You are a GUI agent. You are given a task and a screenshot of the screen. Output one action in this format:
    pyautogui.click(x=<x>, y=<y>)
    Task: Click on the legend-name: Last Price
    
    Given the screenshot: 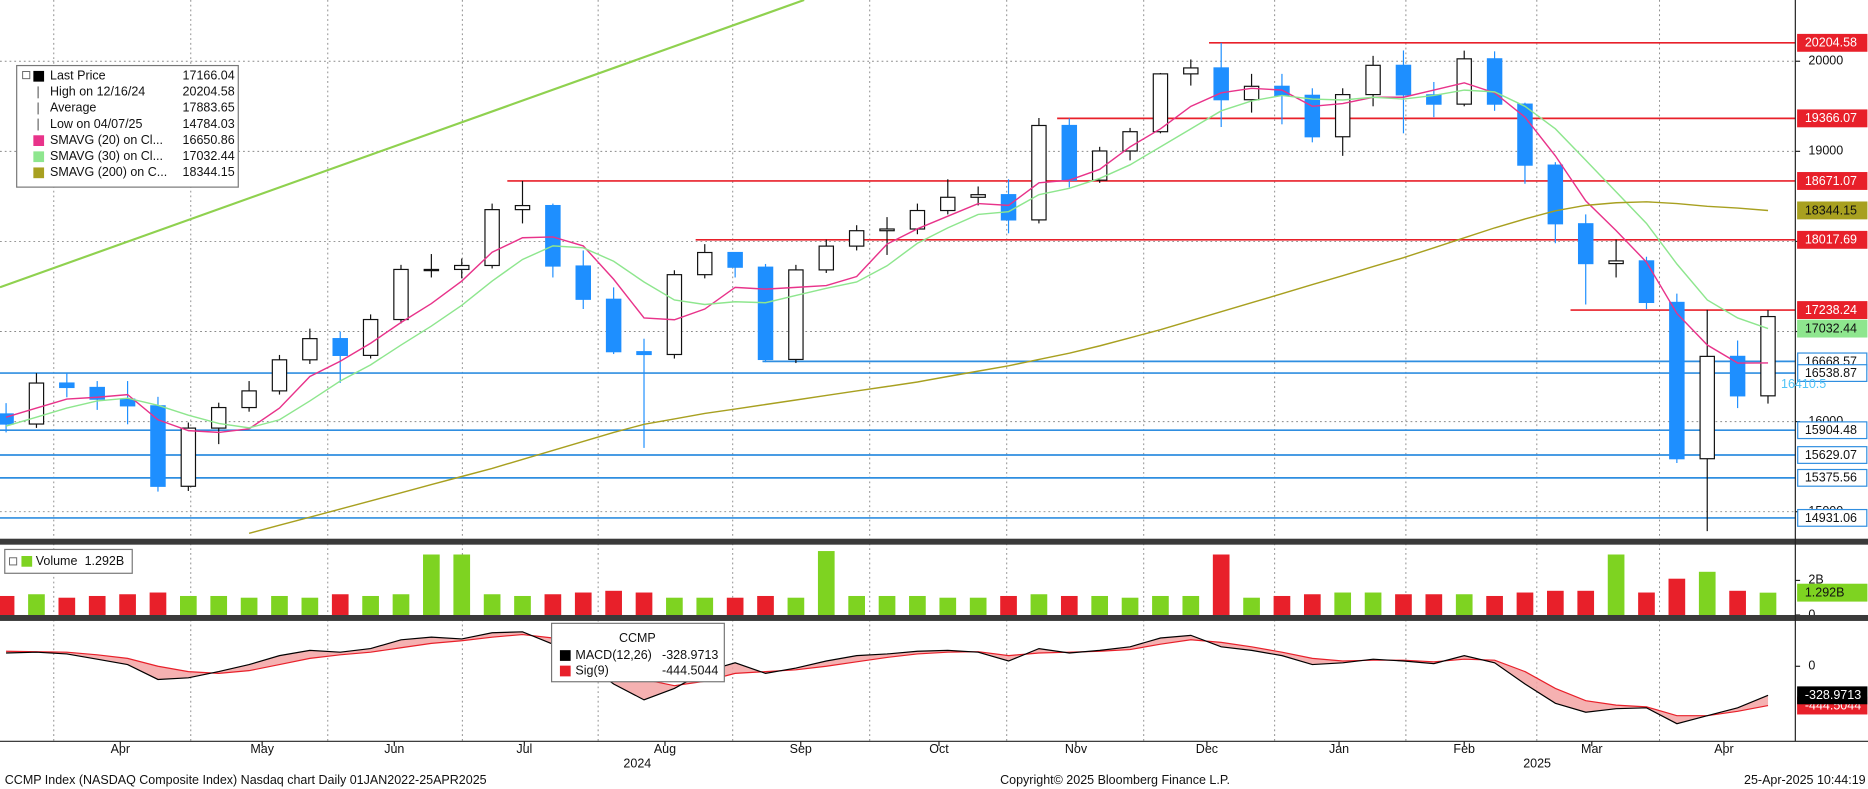 What is the action you would take?
    pyautogui.click(x=78, y=76)
    